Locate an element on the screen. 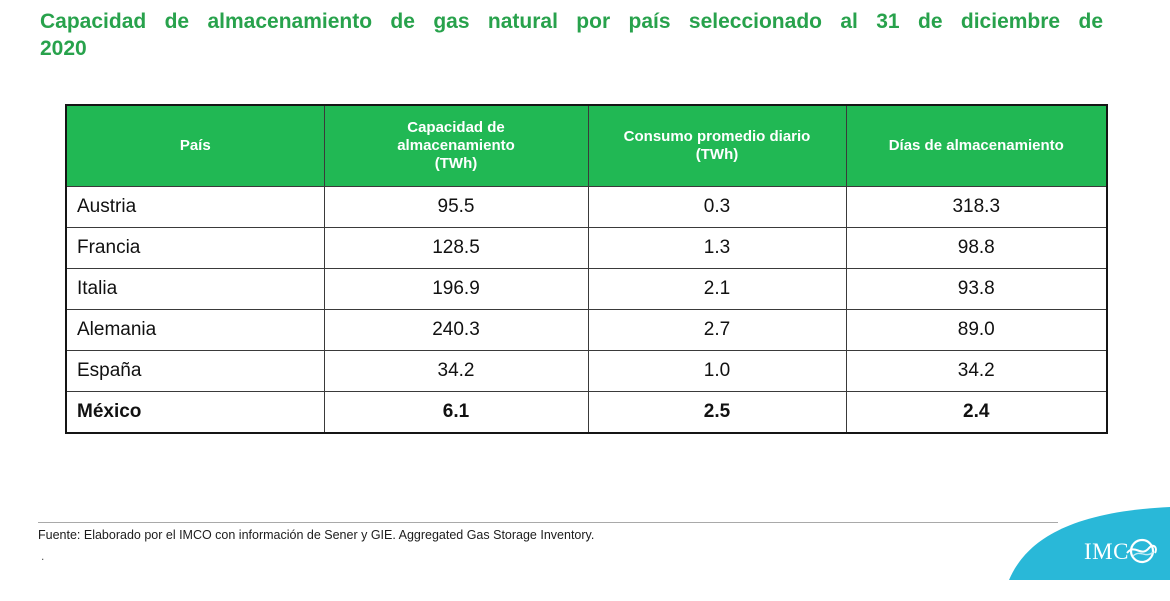  logo-o-swirl is located at coordinates (1141, 549).